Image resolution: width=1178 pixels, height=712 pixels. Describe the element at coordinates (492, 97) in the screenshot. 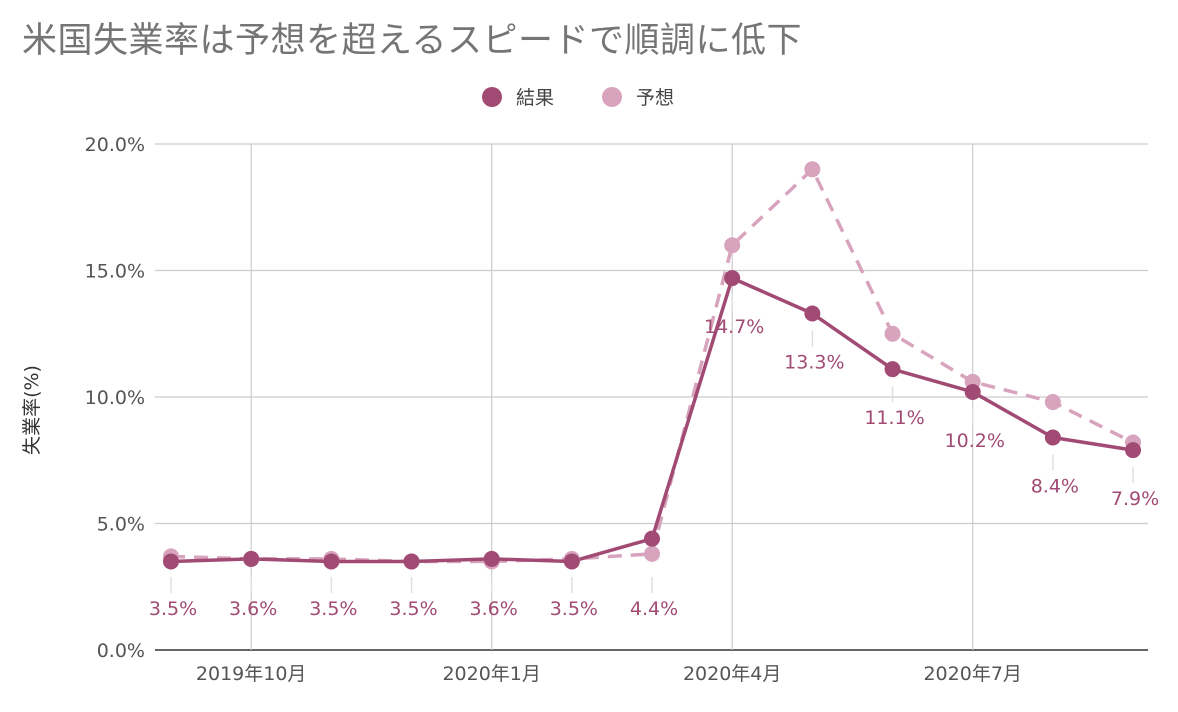

I see `legend-marker-結果` at that location.